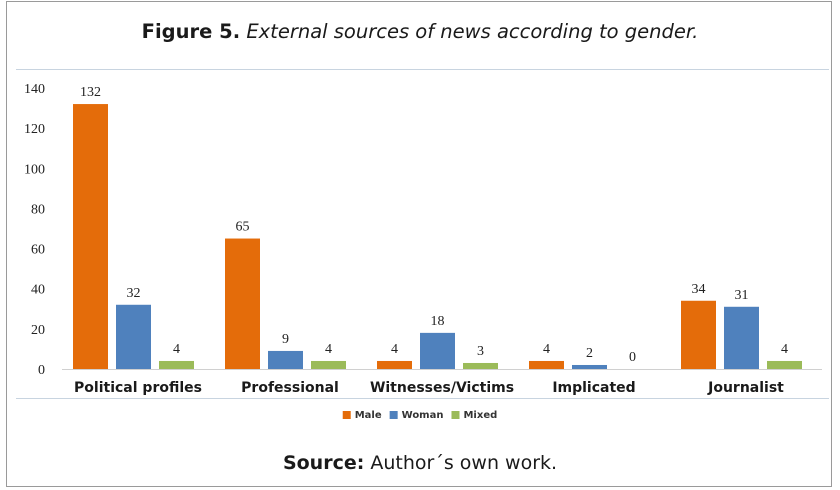  Describe the element at coordinates (38, 330) in the screenshot. I see `y-tick-label: 20` at that location.